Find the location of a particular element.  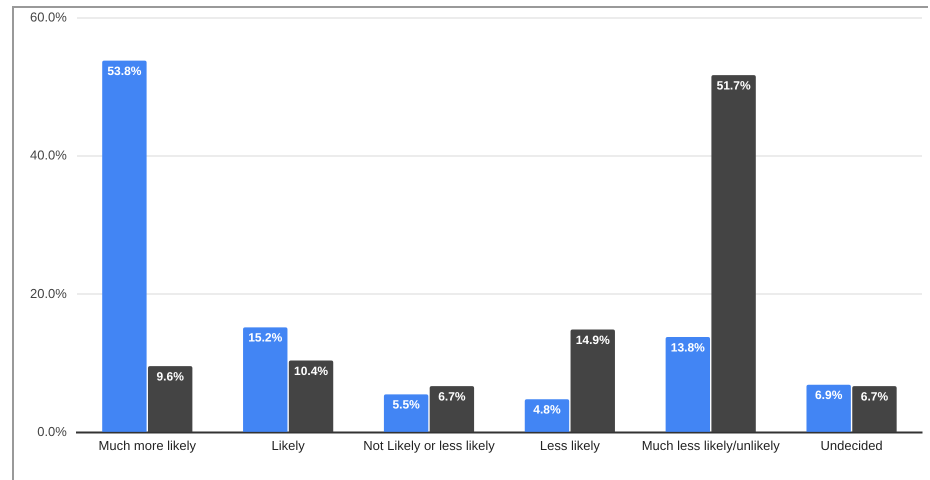

y-tick-label: 0.0% is located at coordinates (52, 431).